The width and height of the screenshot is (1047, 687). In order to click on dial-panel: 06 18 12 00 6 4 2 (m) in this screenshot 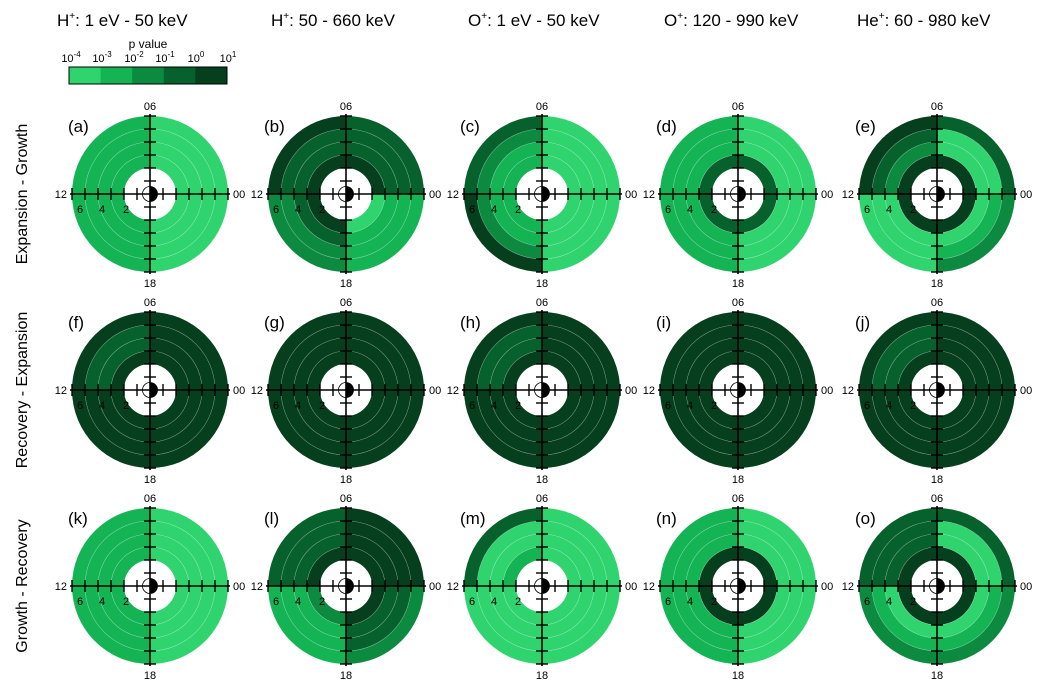, I will do `click(542, 587)`.